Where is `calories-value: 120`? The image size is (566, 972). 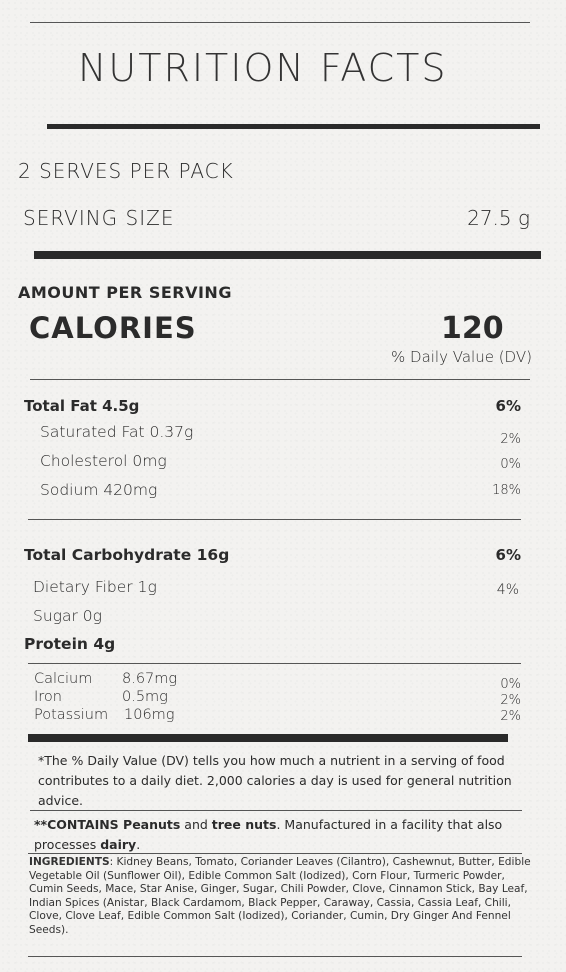 calories-value: 120 is located at coordinates (472, 328).